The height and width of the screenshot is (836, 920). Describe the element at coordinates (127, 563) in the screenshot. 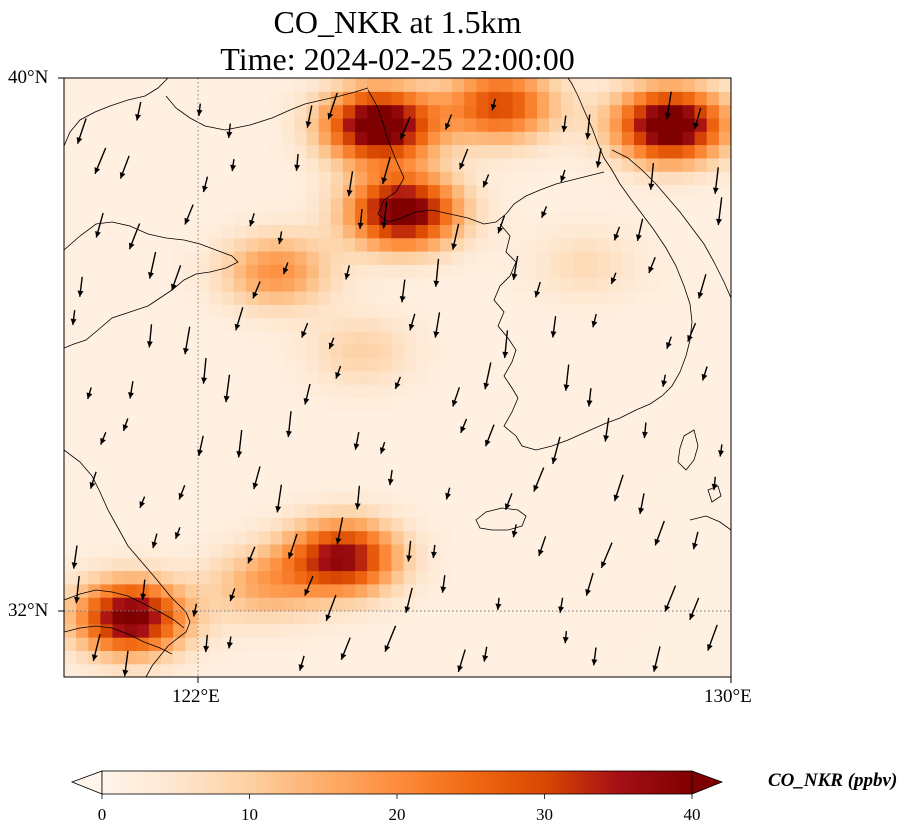

I see `china-coast-south` at that location.